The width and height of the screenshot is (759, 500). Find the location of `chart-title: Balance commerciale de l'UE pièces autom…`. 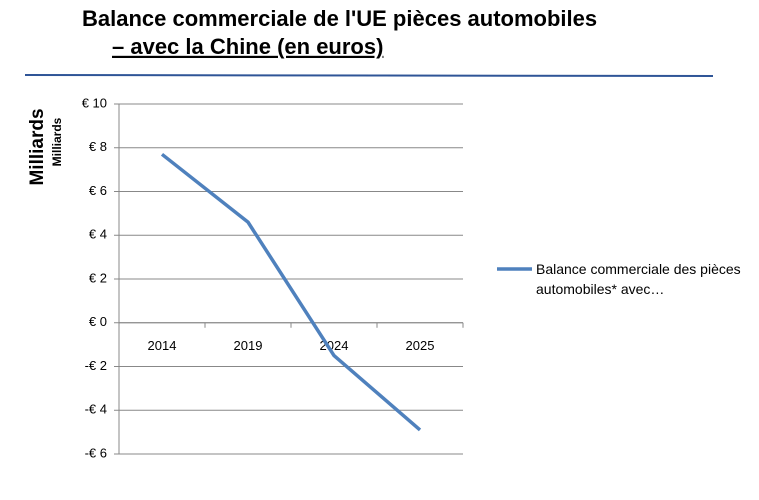

chart-title: Balance commerciale de l'UE pièces autom… is located at coordinates (339, 18).